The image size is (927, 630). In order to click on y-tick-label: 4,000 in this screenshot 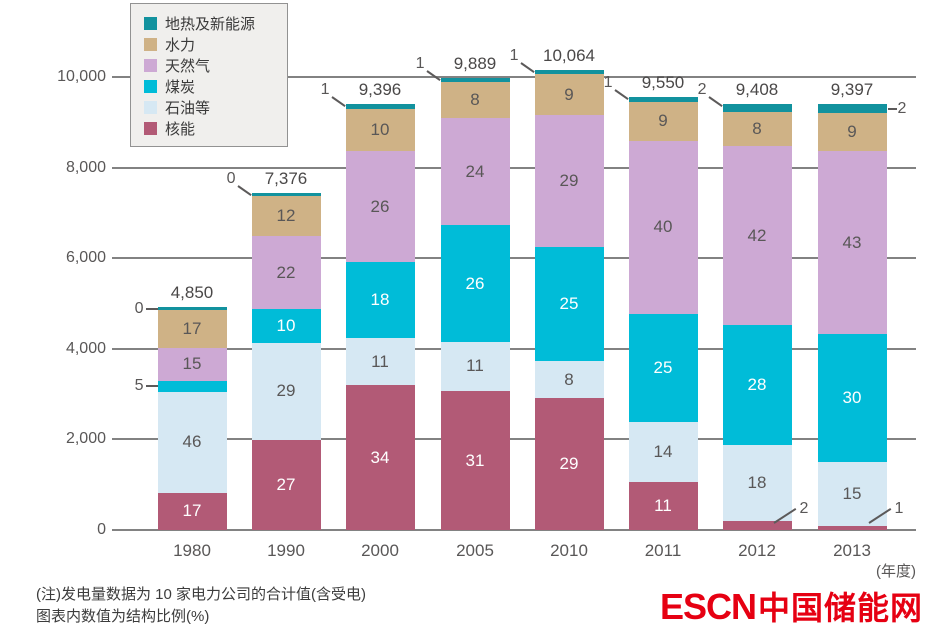, I will do `click(85, 348)`.